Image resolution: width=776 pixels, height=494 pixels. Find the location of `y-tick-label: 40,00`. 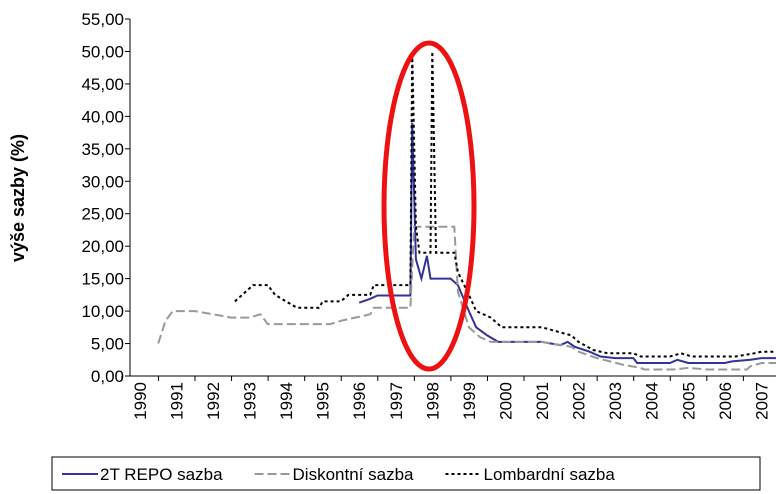

y-tick-label: 40,00 is located at coordinates (102, 116).